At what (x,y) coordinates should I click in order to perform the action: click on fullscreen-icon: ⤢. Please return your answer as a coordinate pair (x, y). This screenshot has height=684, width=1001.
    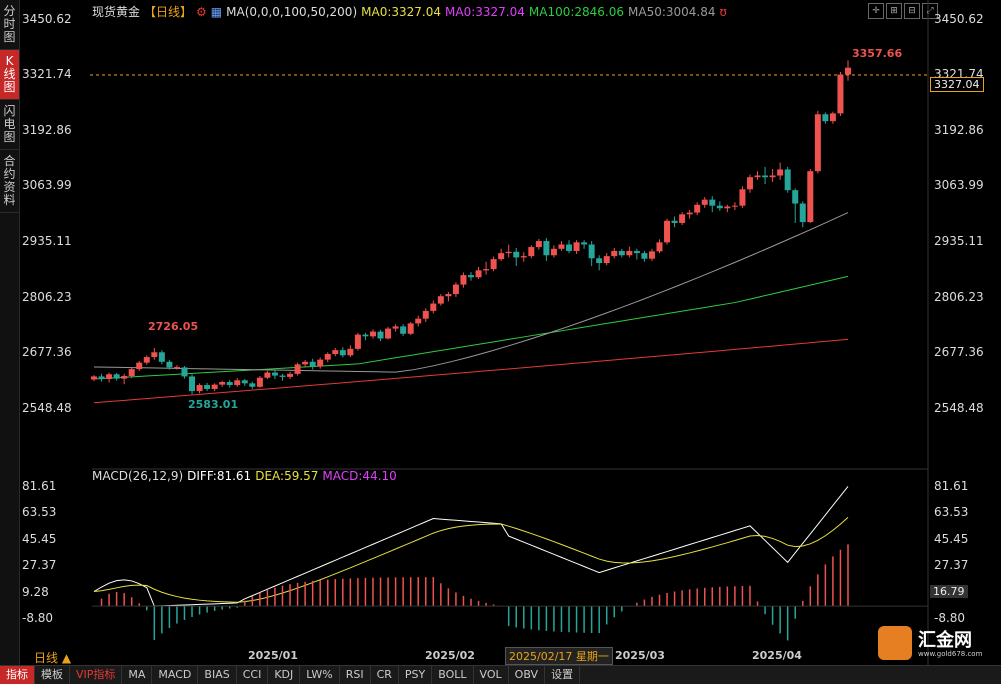
    Looking at the image, I should click on (930, 11).